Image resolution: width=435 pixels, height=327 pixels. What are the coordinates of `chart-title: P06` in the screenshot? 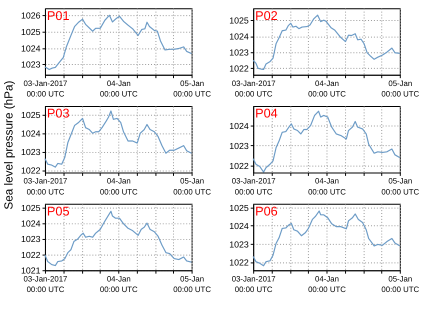 It's located at (266, 211).